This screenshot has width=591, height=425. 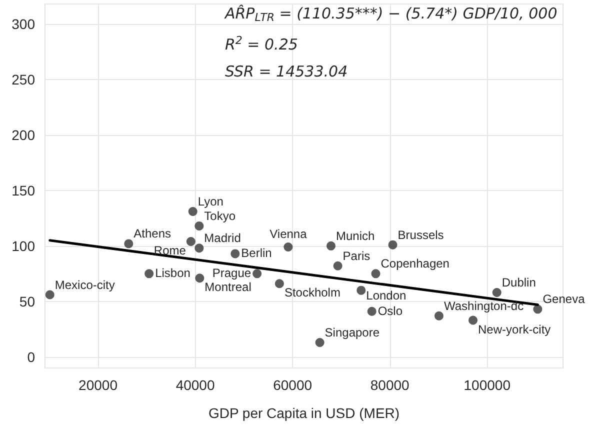 What do you see at coordinates (256, 253) in the screenshot?
I see `annotation: Berlin` at bounding box center [256, 253].